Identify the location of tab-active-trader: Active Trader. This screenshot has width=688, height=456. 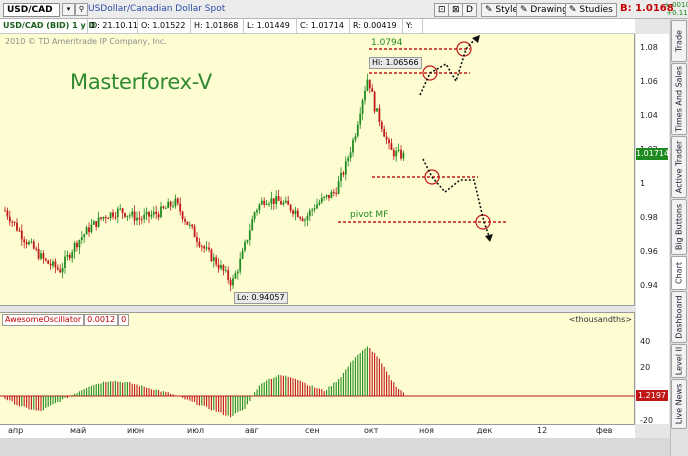
(679, 167).